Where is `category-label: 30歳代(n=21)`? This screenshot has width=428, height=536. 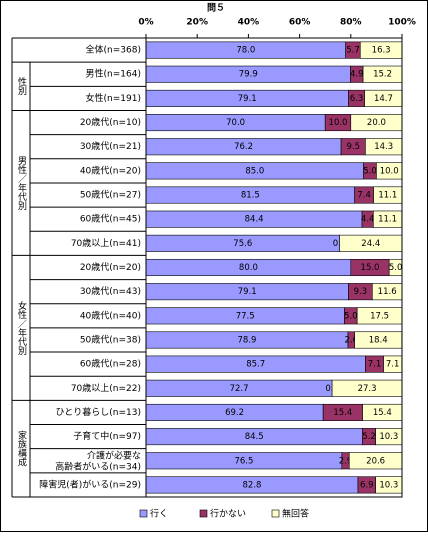 category-label: 30歳代(n=21) is located at coordinates (110, 146).